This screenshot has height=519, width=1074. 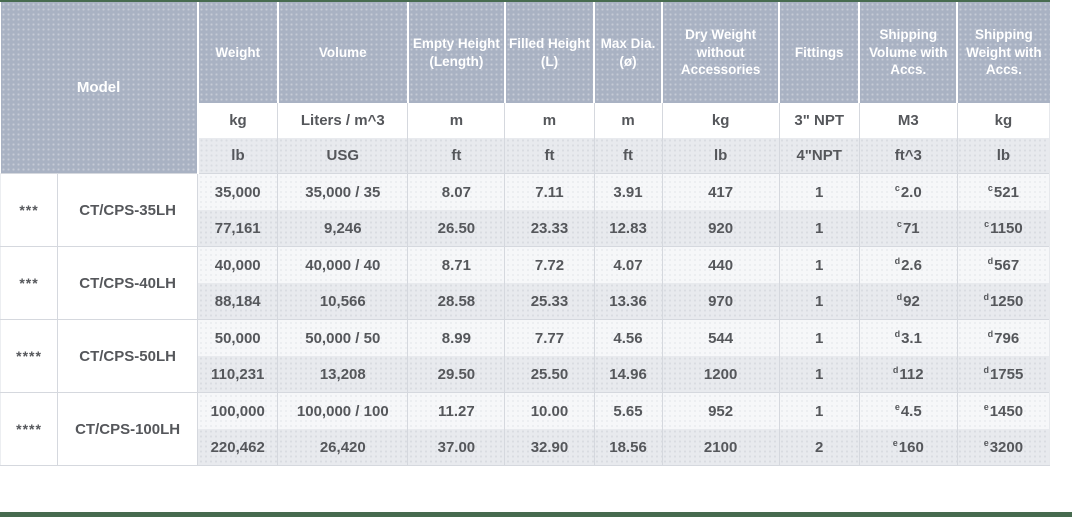 I want to click on cell-dry-weight: 920, so click(x=720, y=228).